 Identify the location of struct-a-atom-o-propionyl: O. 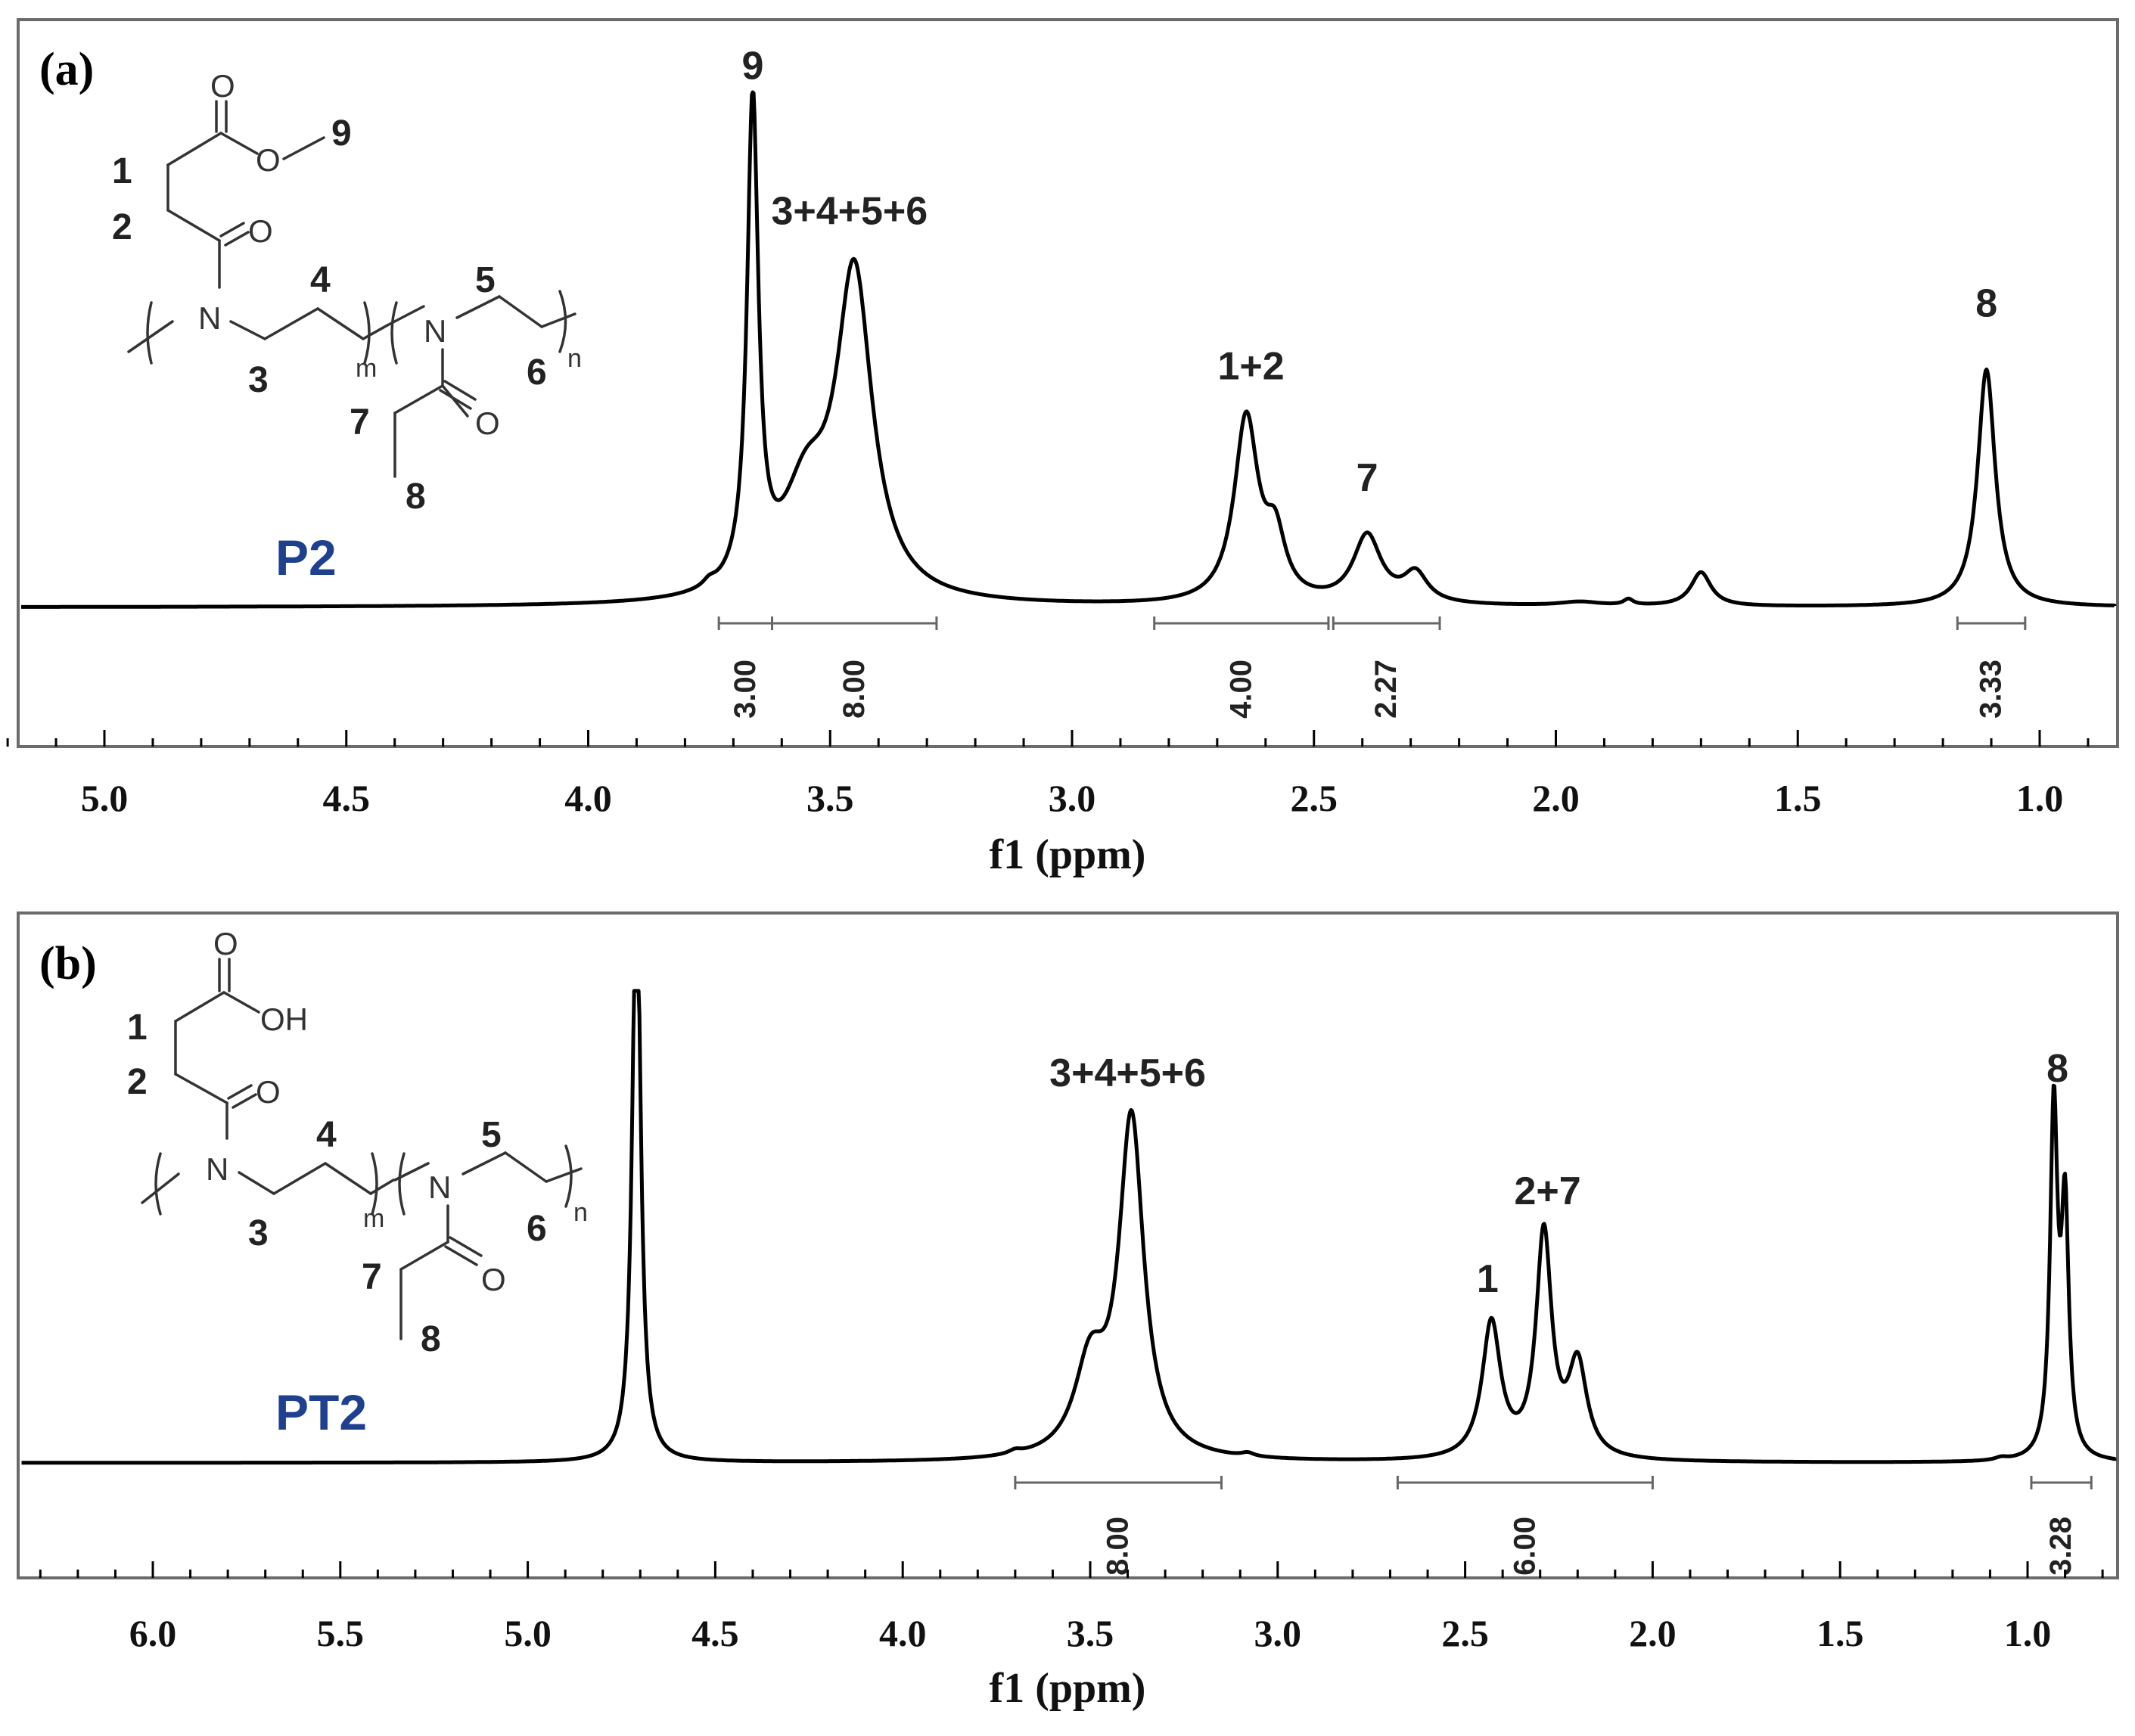
(487, 423).